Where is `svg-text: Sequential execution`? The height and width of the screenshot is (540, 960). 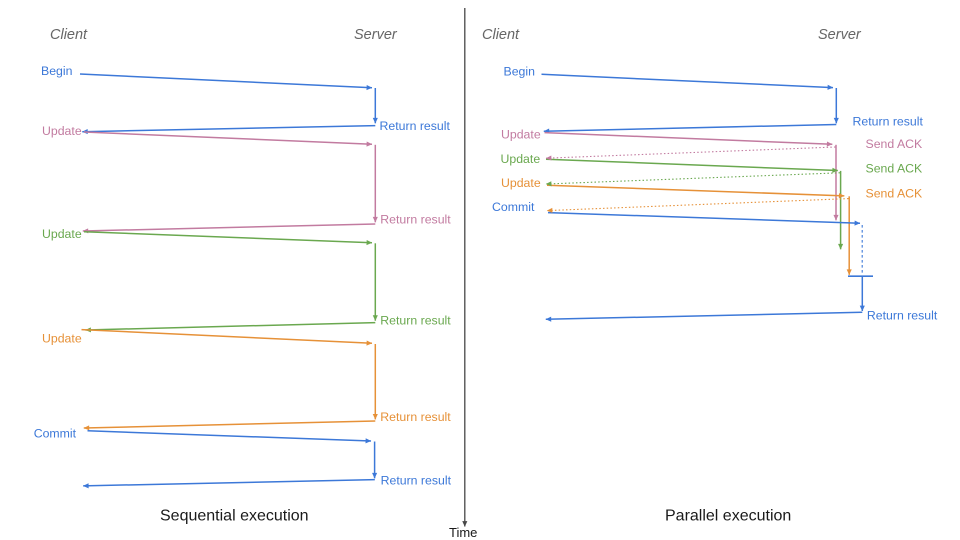 svg-text: Sequential execution is located at coordinates (234, 515).